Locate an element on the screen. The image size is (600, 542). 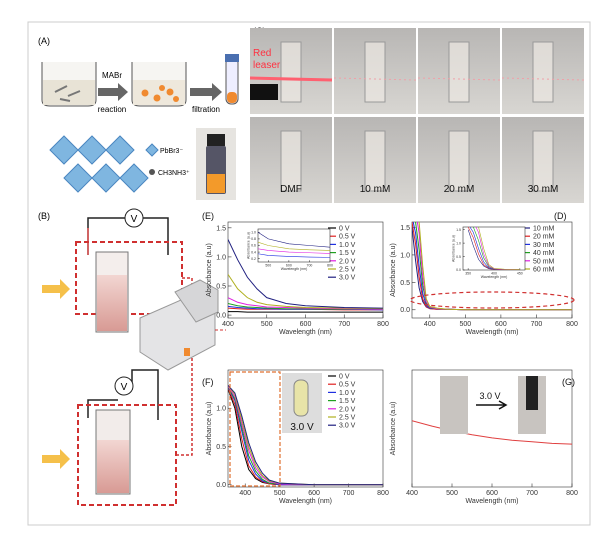
panel-label: (E) is located at coordinates (208, 216).